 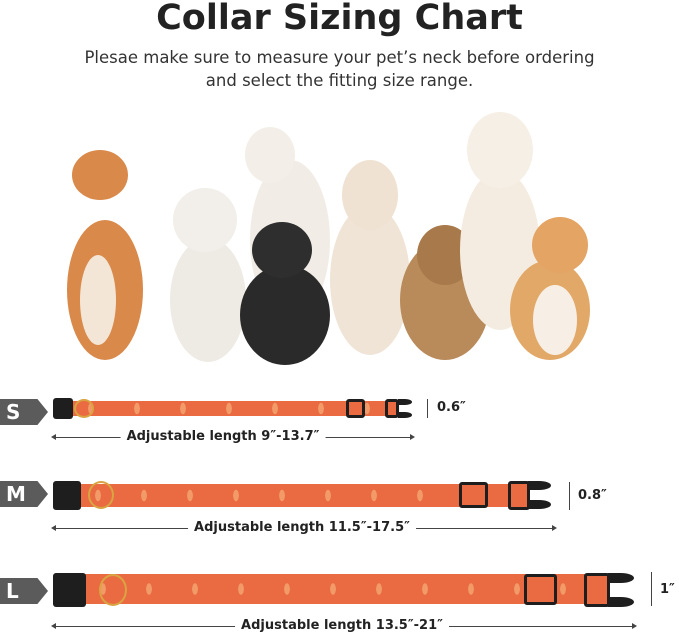 I want to click on corgi-dog, so click(x=550, y=288).